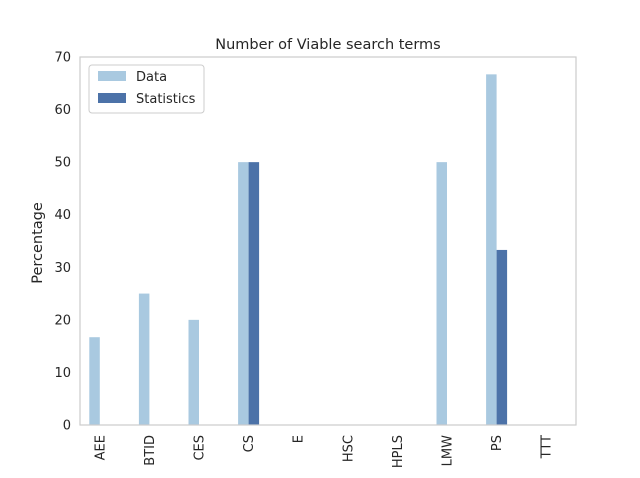 The image size is (640, 478). What do you see at coordinates (497, 443) in the screenshot?
I see `x-tick-label: PS` at bounding box center [497, 443].